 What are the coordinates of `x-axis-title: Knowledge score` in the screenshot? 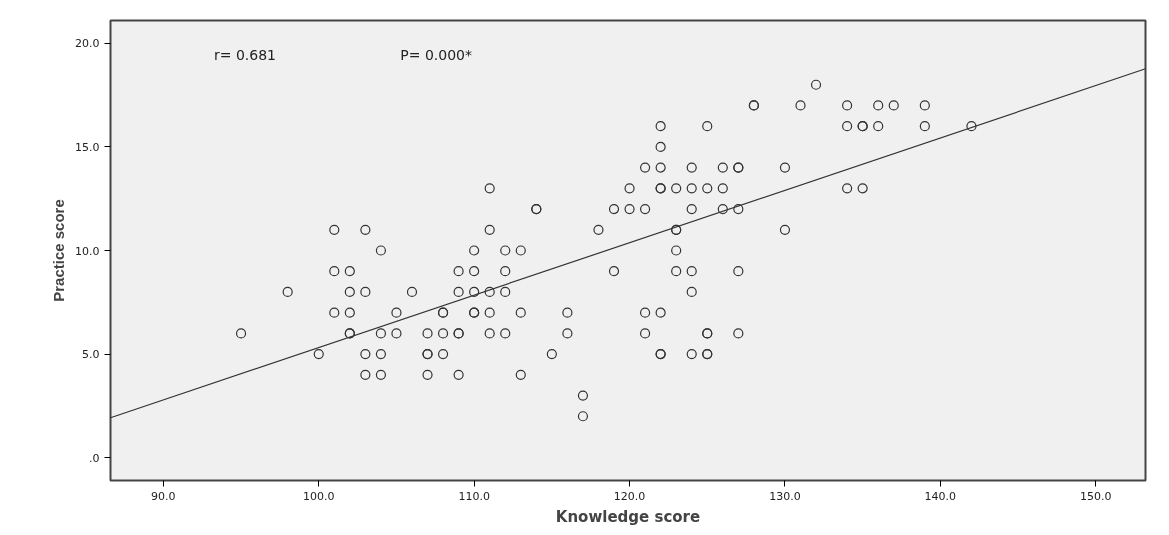 It's located at (628, 516).